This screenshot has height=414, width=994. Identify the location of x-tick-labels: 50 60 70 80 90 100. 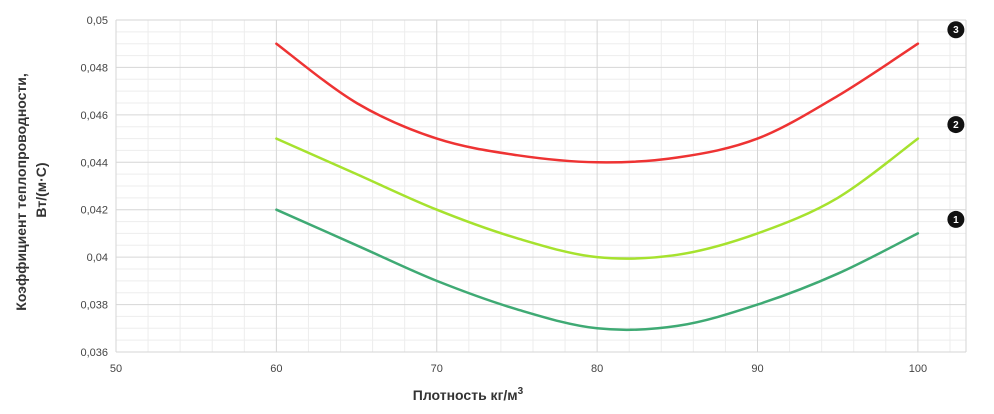
(518, 369).